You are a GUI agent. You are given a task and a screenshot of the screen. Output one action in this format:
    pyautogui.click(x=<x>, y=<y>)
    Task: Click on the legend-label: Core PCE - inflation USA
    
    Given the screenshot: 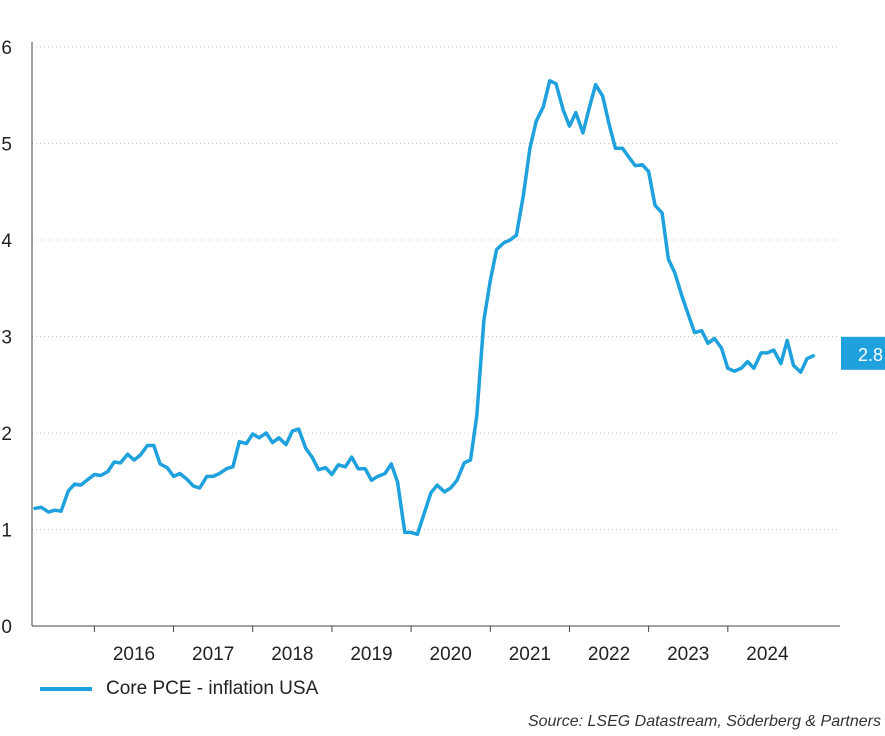 What is the action you would take?
    pyautogui.click(x=212, y=688)
    